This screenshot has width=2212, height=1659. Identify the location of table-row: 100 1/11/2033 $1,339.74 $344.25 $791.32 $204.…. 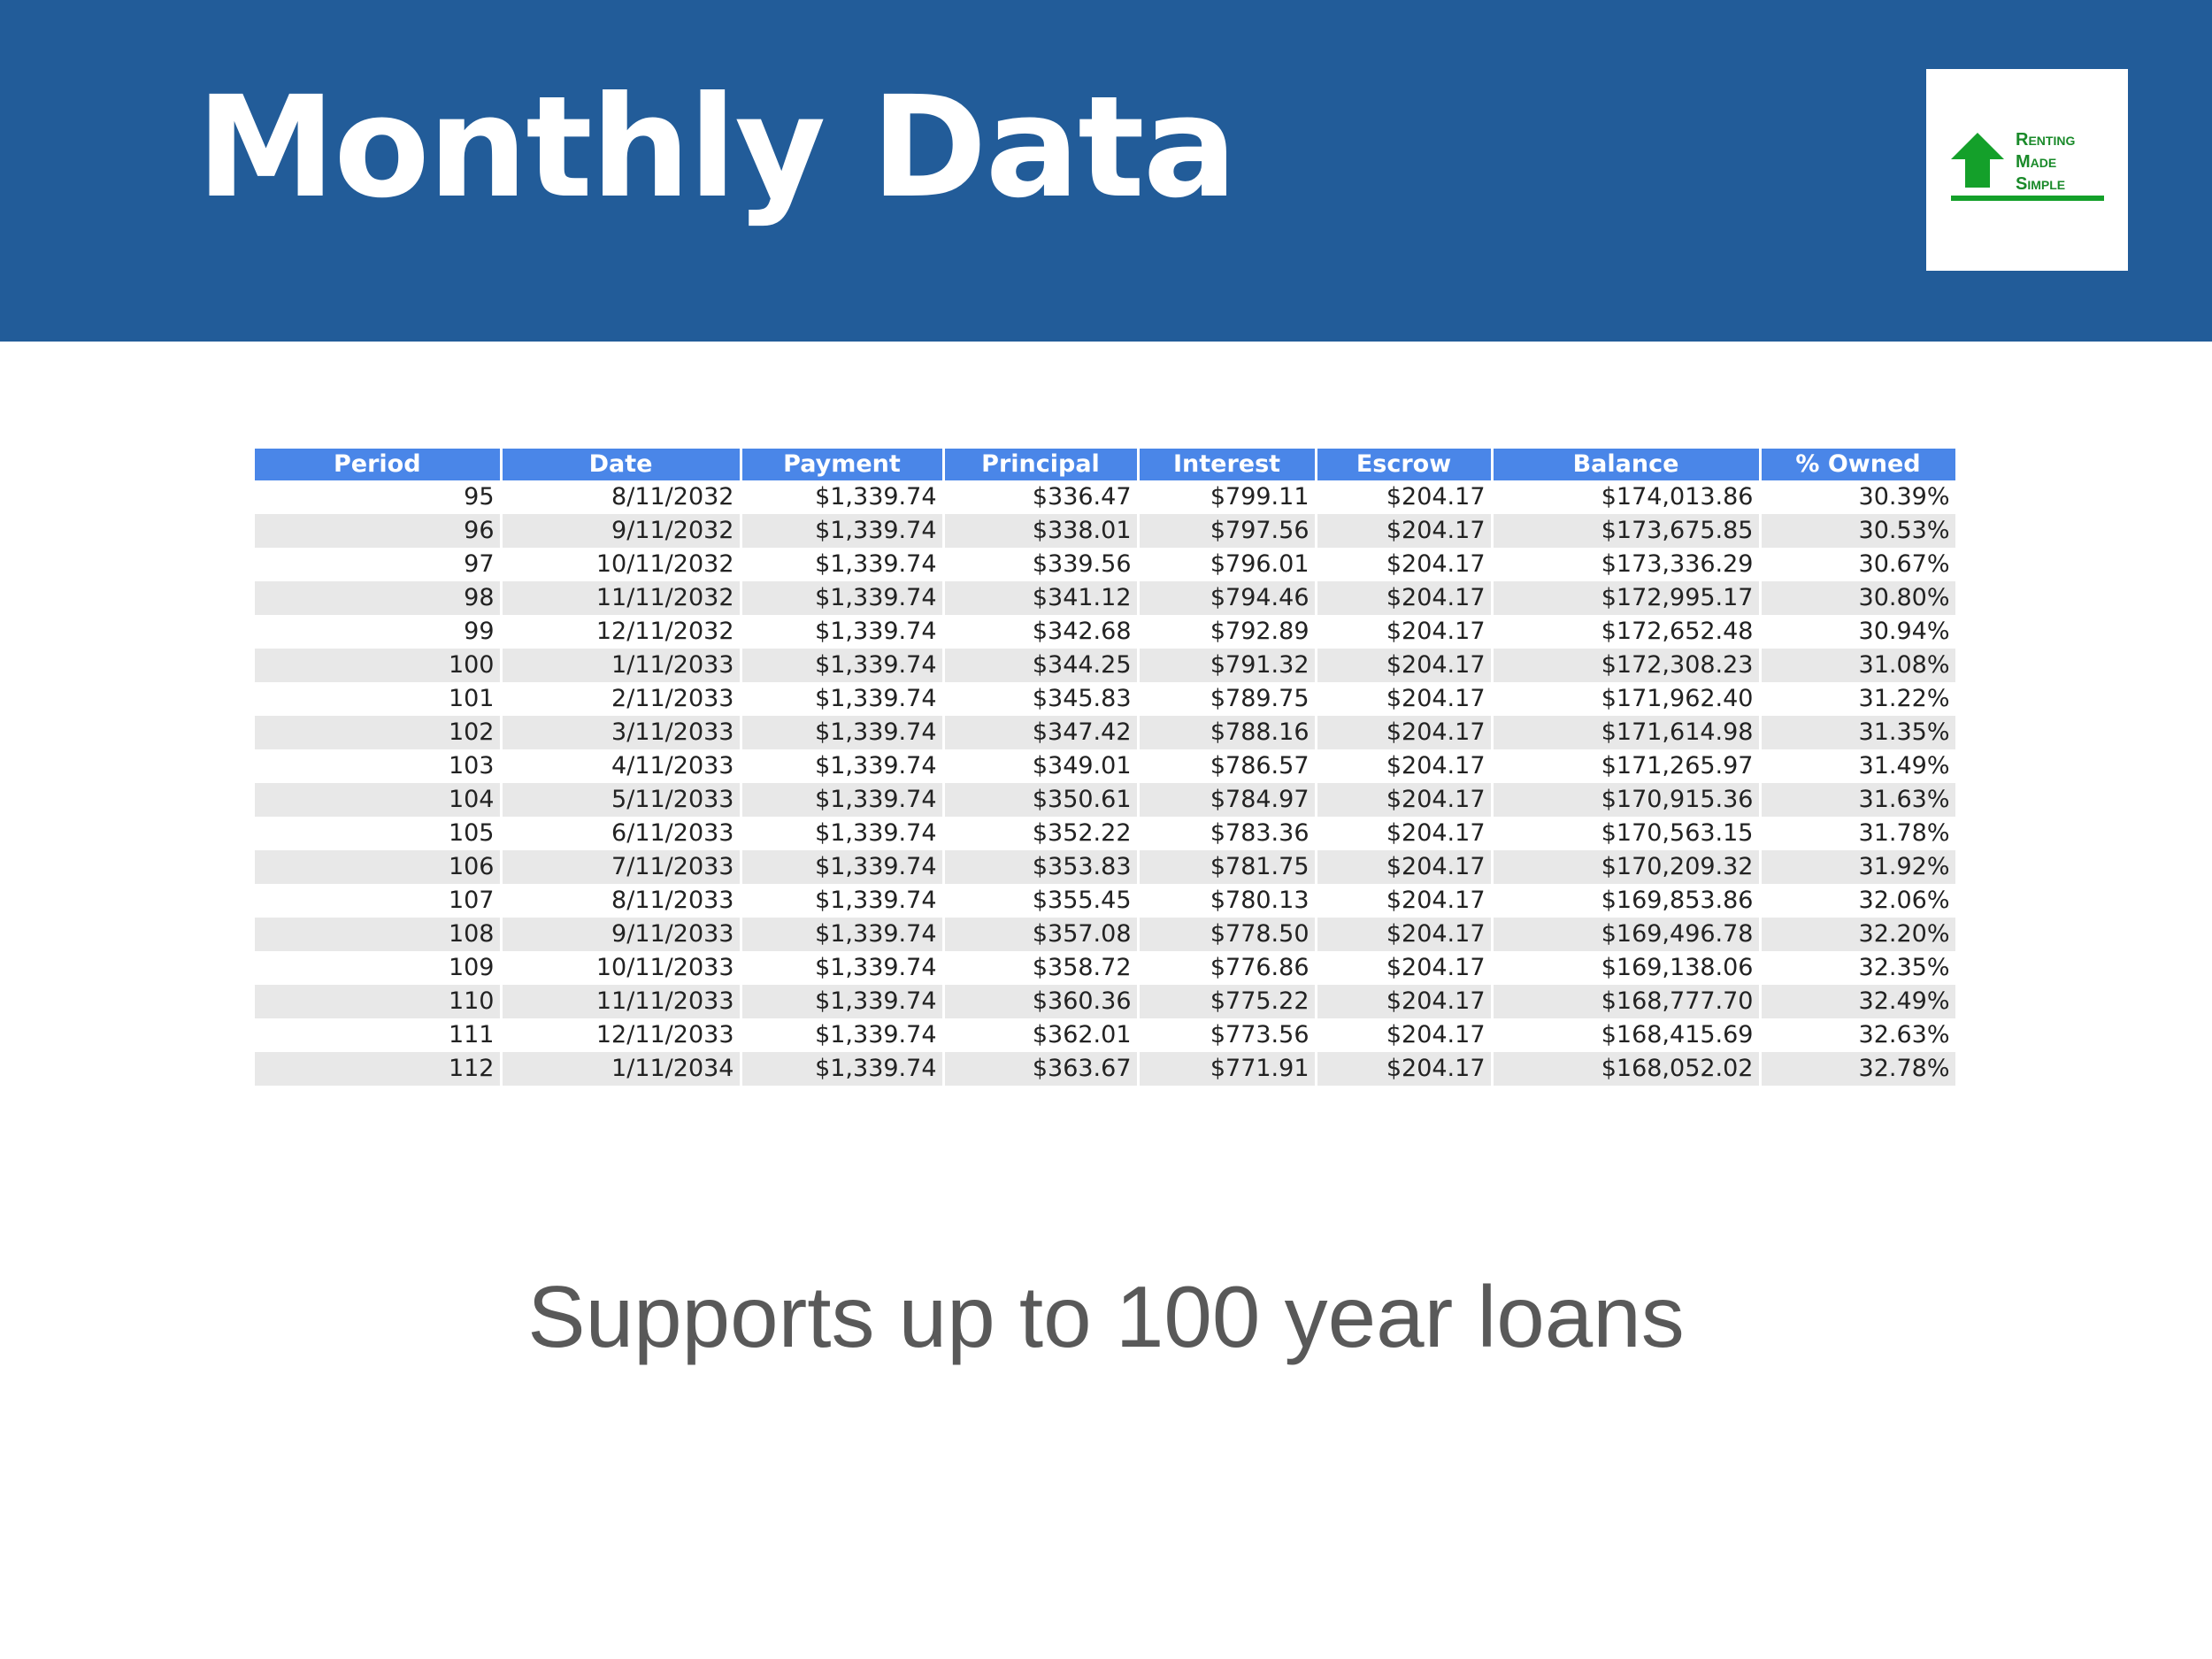
(1107, 666).